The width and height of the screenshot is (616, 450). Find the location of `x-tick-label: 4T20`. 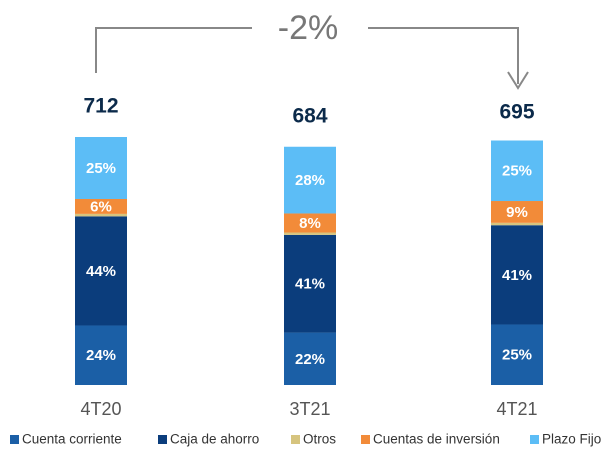

x-tick-label: 4T20 is located at coordinates (100, 409).